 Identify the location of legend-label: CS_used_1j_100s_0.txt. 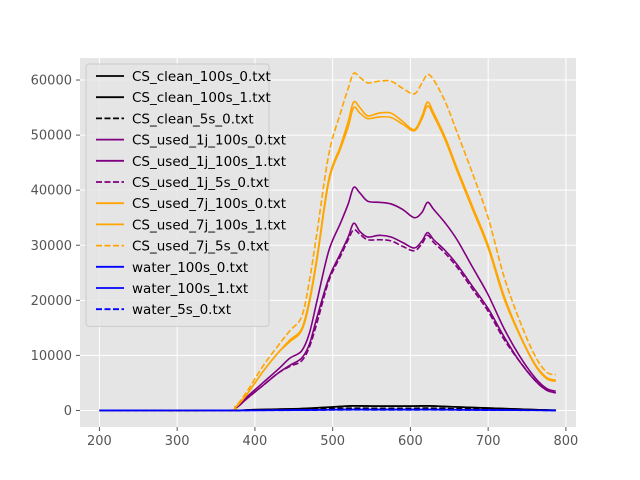
(209, 141).